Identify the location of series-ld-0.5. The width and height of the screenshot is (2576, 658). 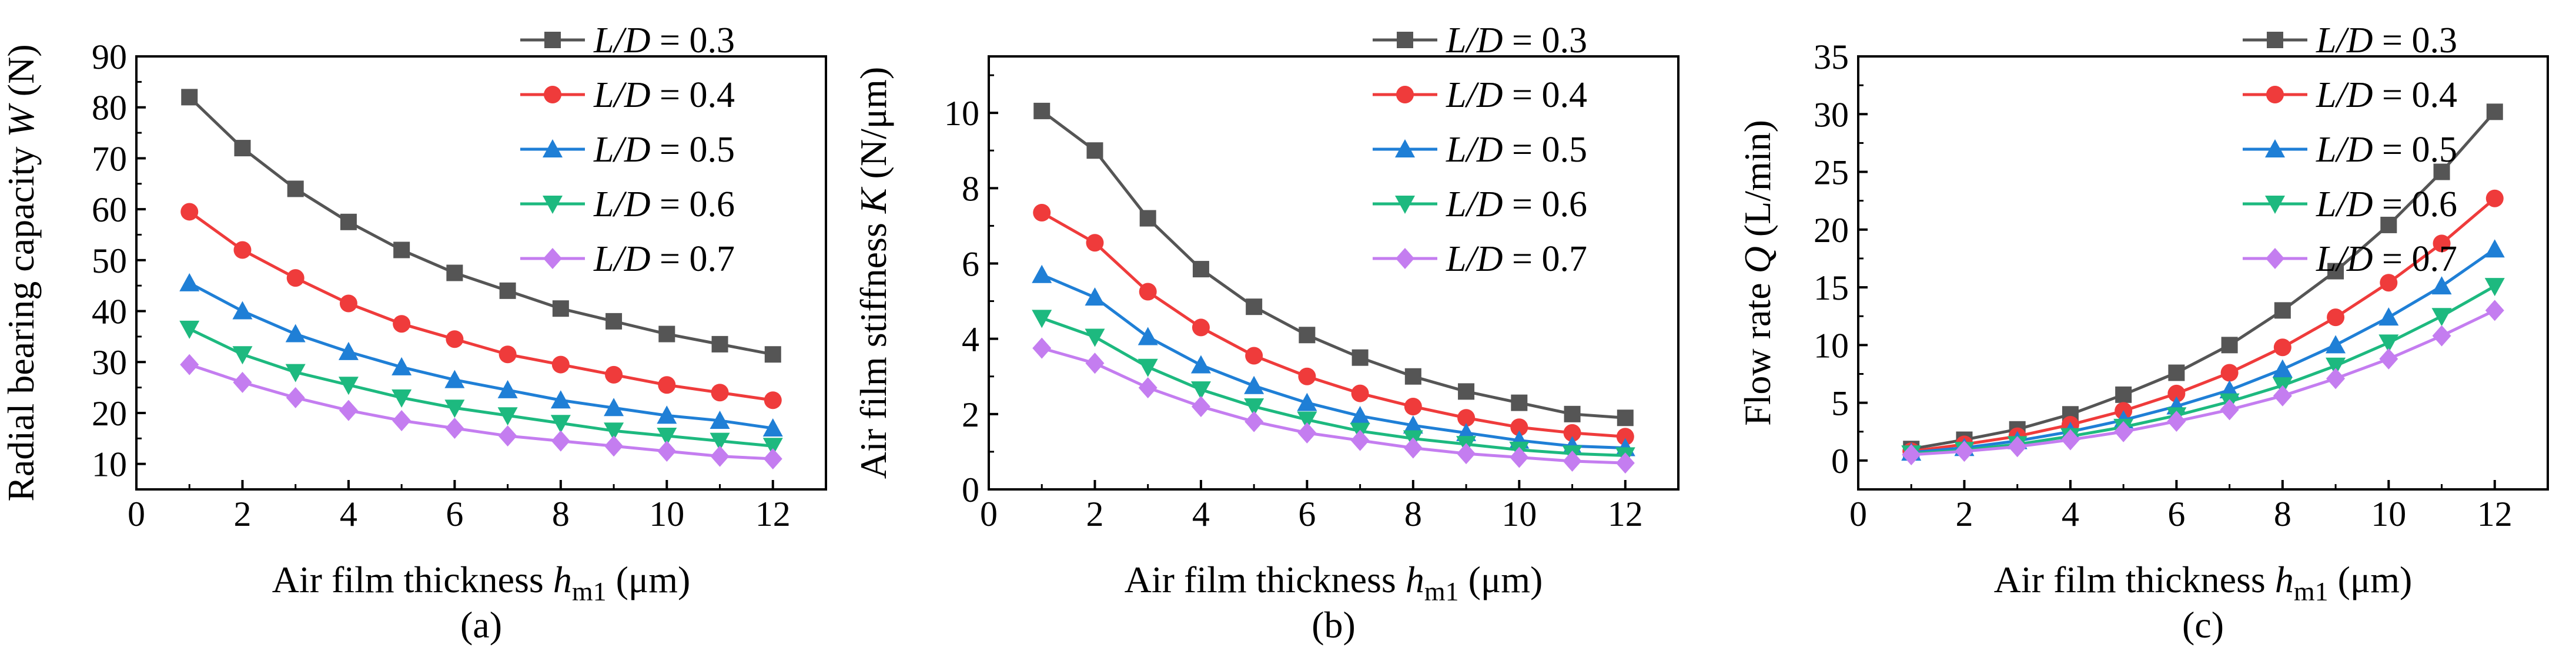
(1333, 360).